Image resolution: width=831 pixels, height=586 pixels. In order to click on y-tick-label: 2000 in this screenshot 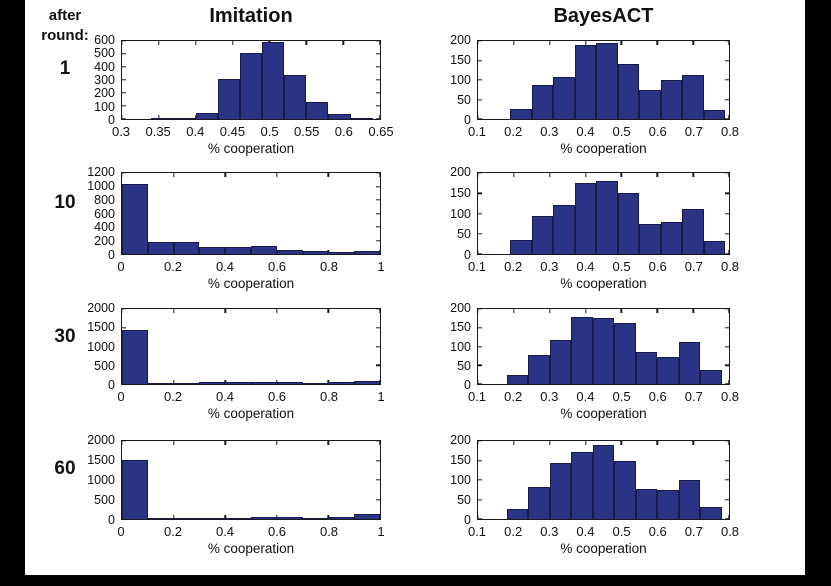, I will do `click(101, 308)`.